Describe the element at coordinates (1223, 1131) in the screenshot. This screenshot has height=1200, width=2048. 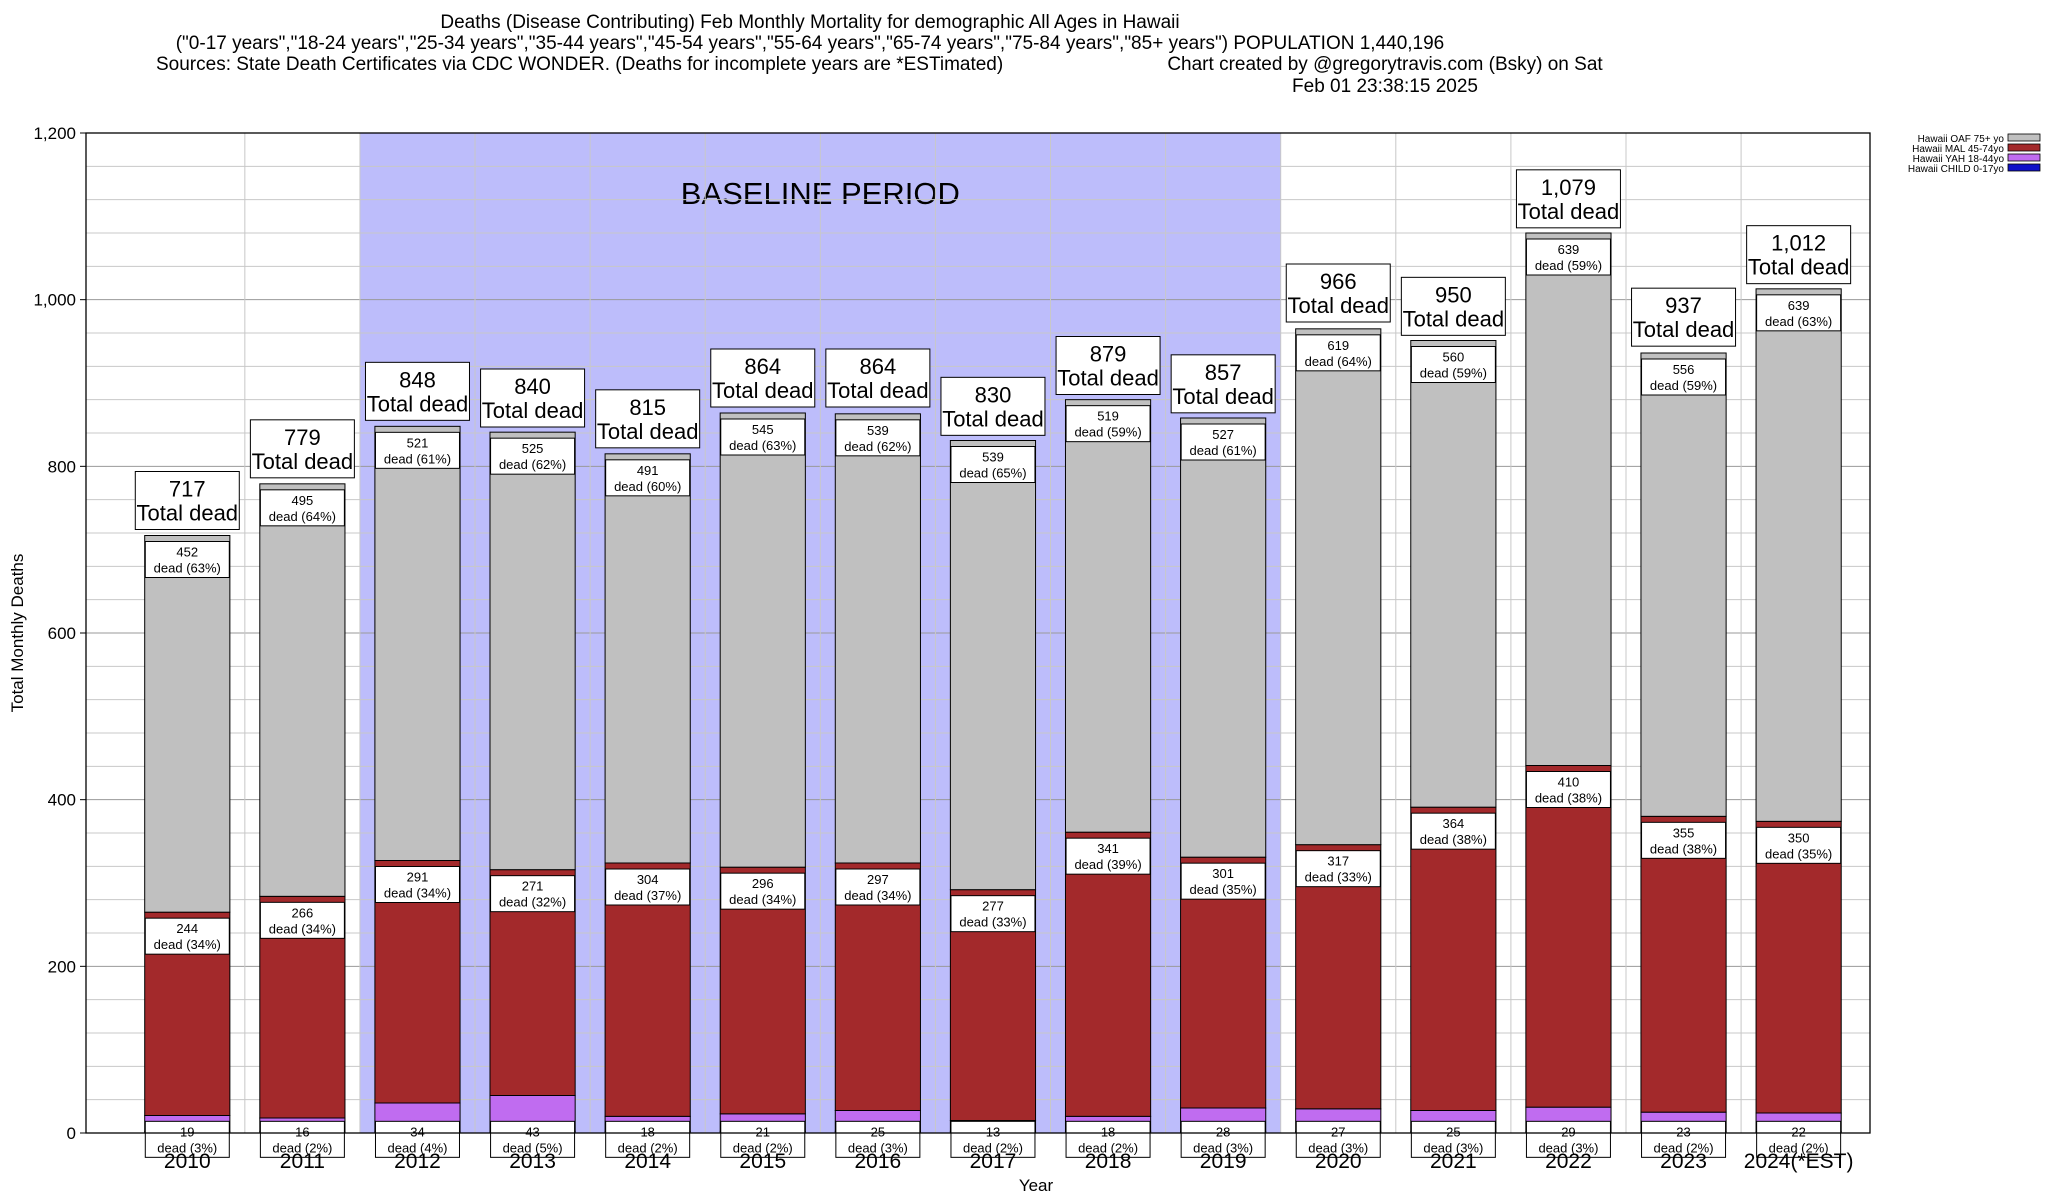
I see `segment-label-value: 28` at that location.